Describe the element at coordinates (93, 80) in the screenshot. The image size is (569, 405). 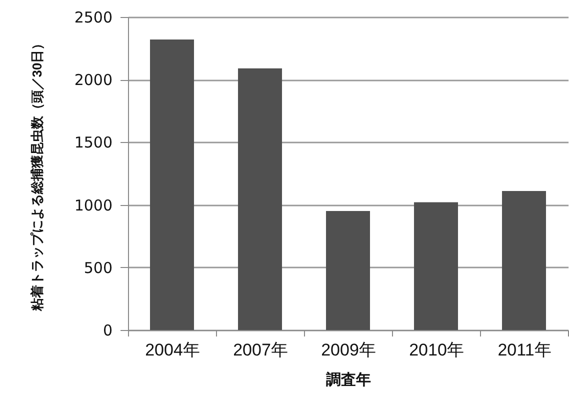
I see `y-tick-label: 2000` at that location.